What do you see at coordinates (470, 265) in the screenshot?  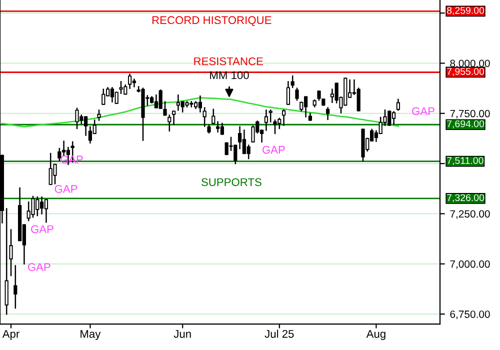 I see `y-tick-label: 7,000.00` at bounding box center [470, 265].